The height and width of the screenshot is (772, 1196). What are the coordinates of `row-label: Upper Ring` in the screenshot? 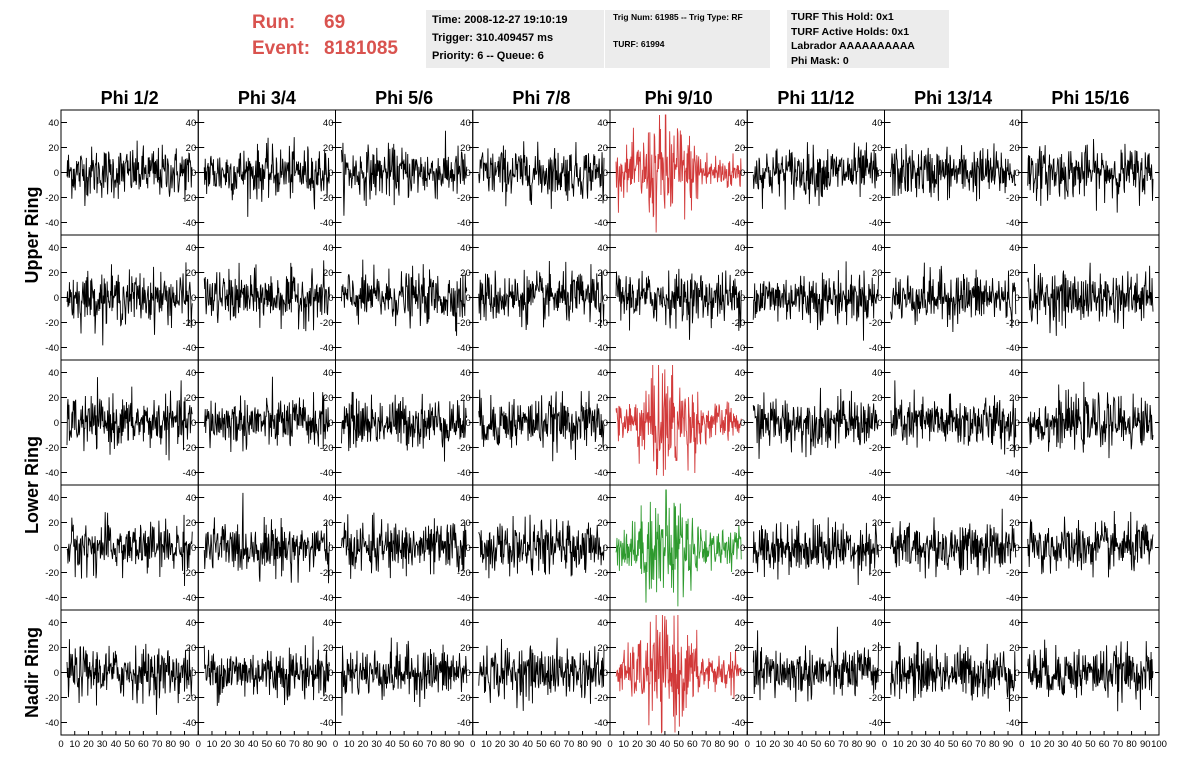 It's located at (32, 235).